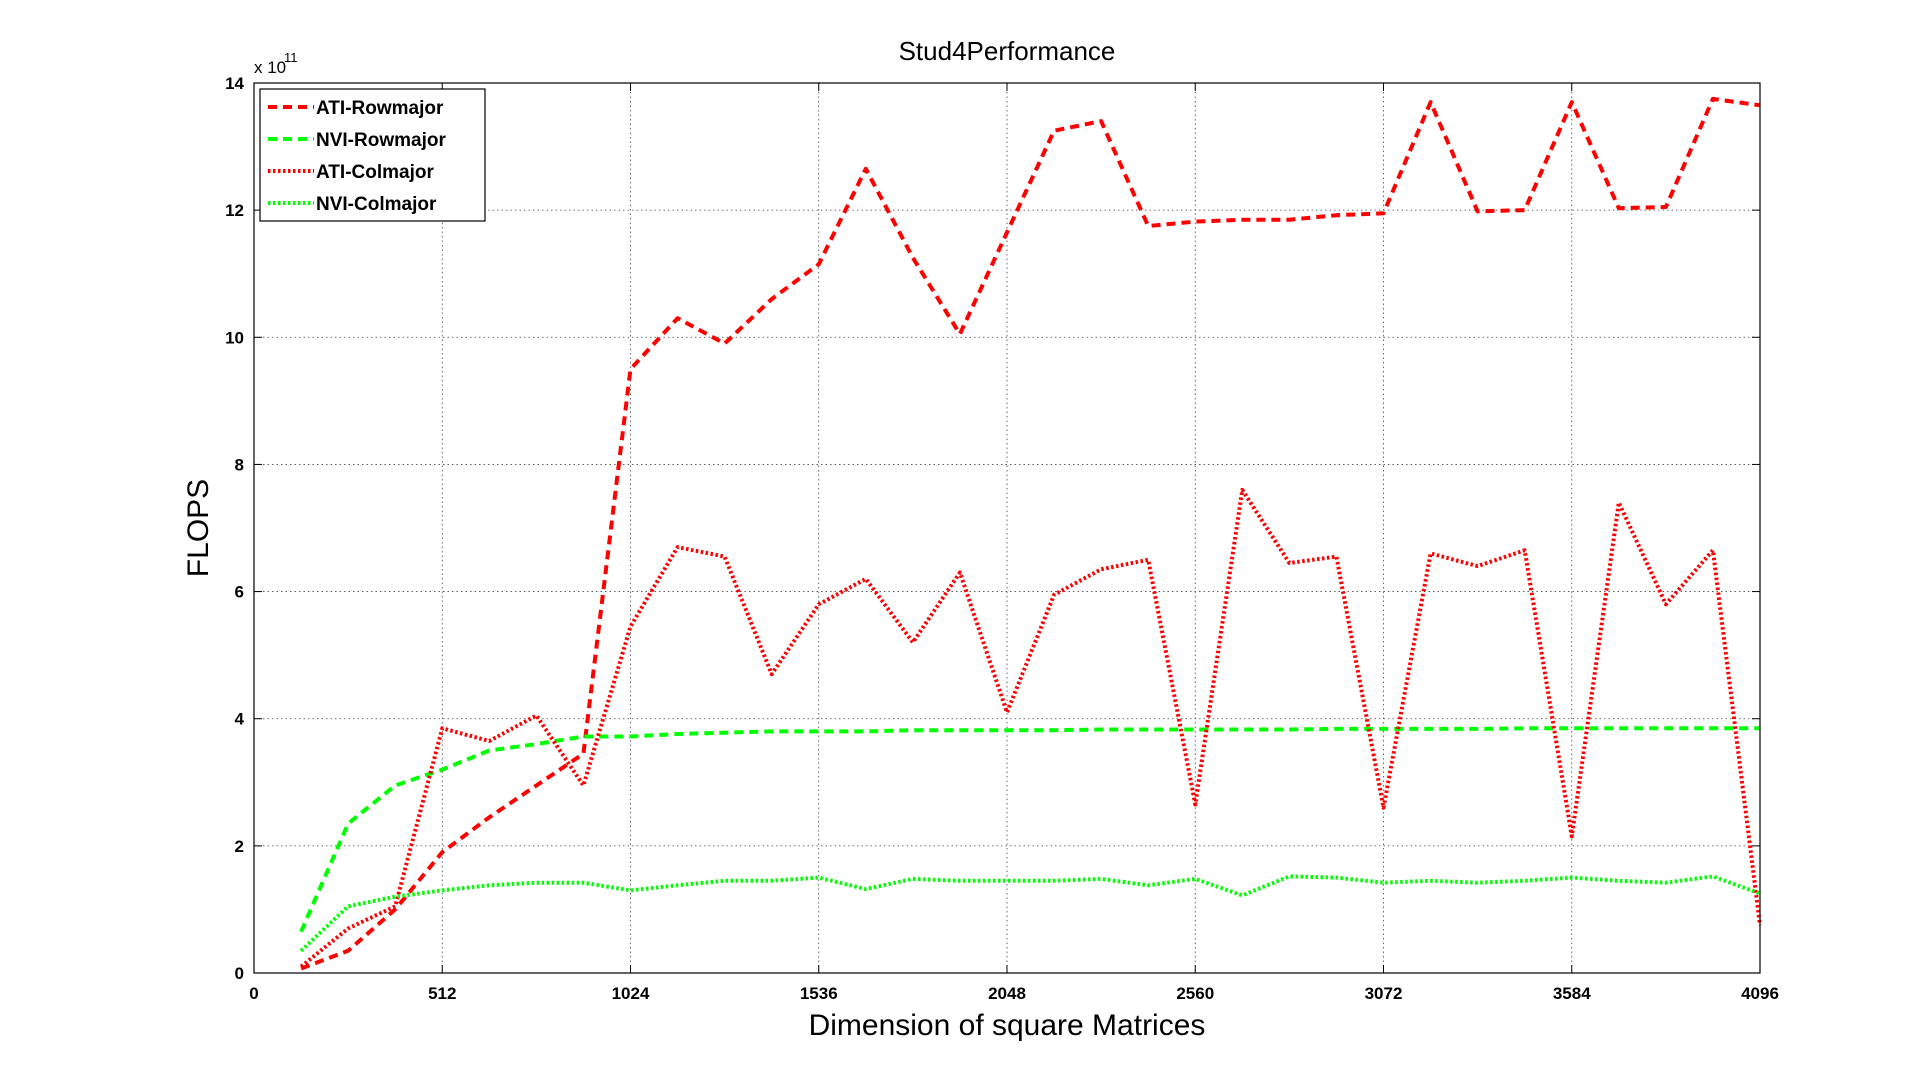 This screenshot has width=1921, height=1085. Describe the element at coordinates (631, 993) in the screenshot. I see `x-tick-label: 1024` at that location.